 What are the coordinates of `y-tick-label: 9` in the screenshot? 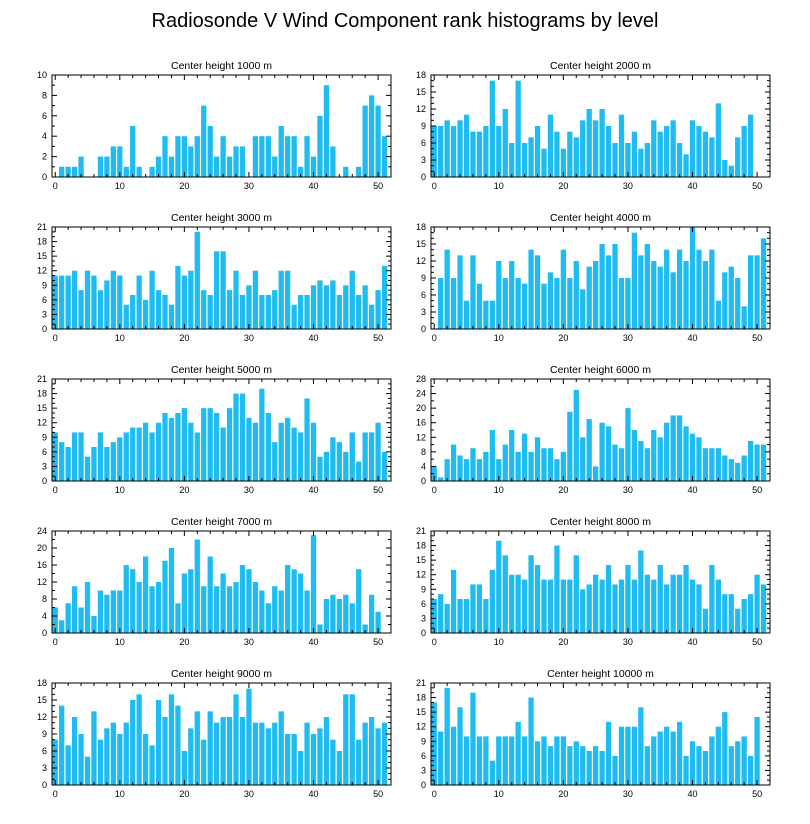 It's located at (423, 741).